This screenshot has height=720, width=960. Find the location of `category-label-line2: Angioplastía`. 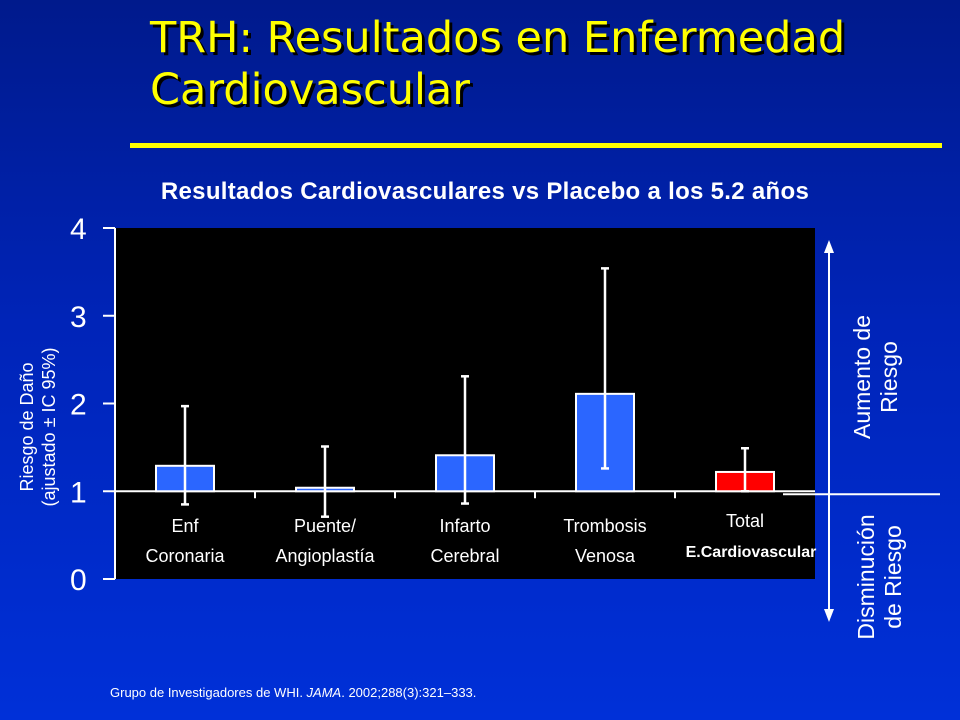

category-label-line2: Angioplastía is located at coordinates (325, 556).